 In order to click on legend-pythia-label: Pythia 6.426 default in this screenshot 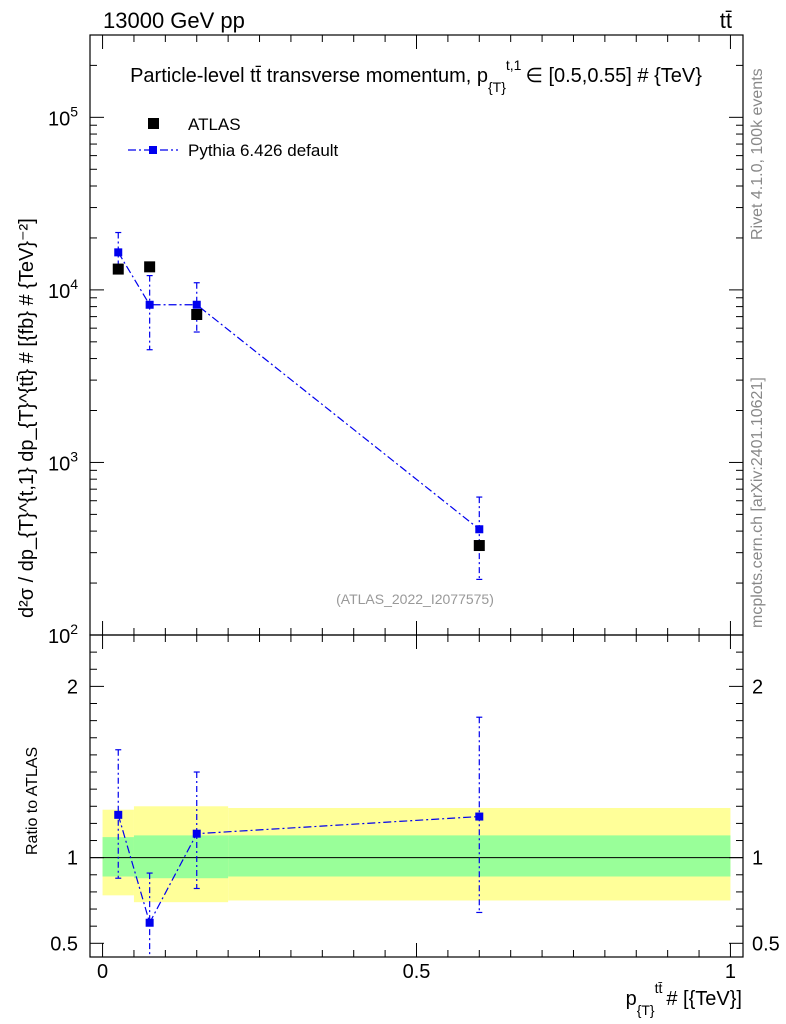, I will do `click(263, 150)`.